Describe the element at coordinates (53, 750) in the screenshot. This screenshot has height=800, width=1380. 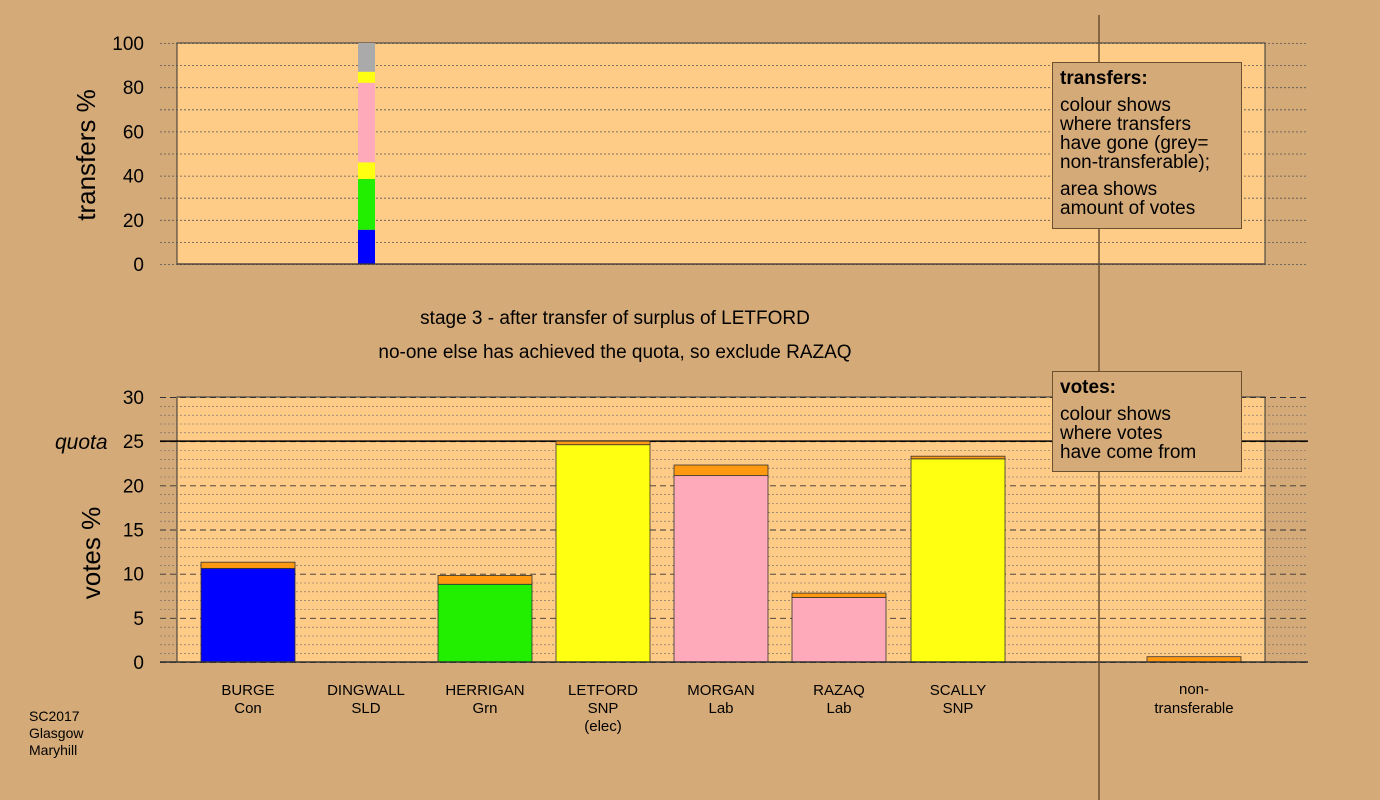
I see `footer-ward: Maryhill` at that location.